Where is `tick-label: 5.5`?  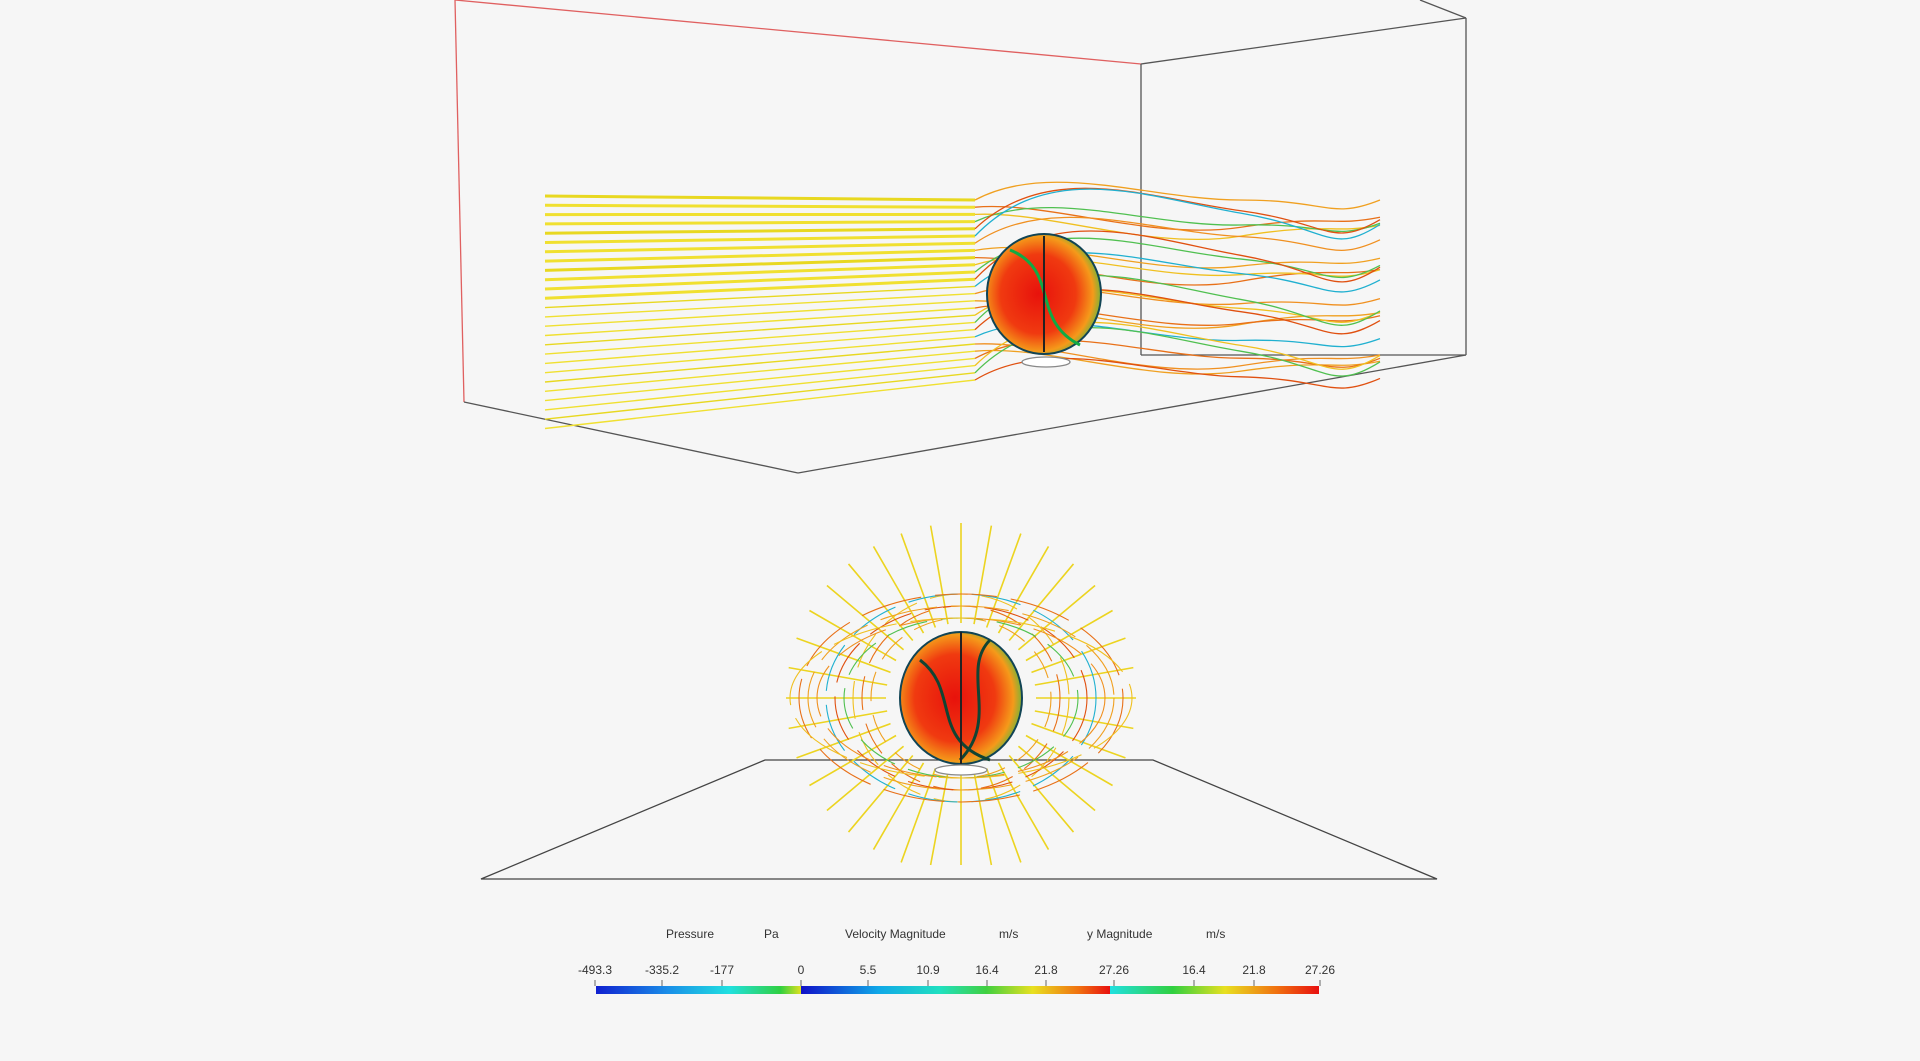
tick-label: 5.5 is located at coordinates (868, 970).